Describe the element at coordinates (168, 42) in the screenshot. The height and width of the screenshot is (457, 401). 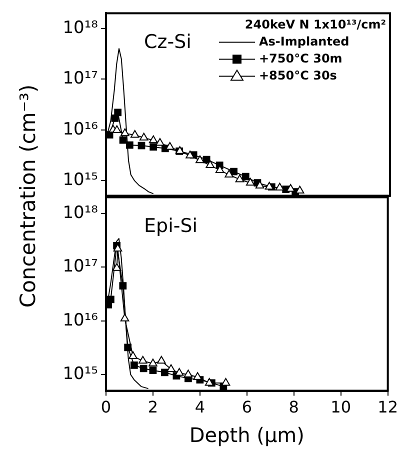
I see `text: Cz-Si` at that location.